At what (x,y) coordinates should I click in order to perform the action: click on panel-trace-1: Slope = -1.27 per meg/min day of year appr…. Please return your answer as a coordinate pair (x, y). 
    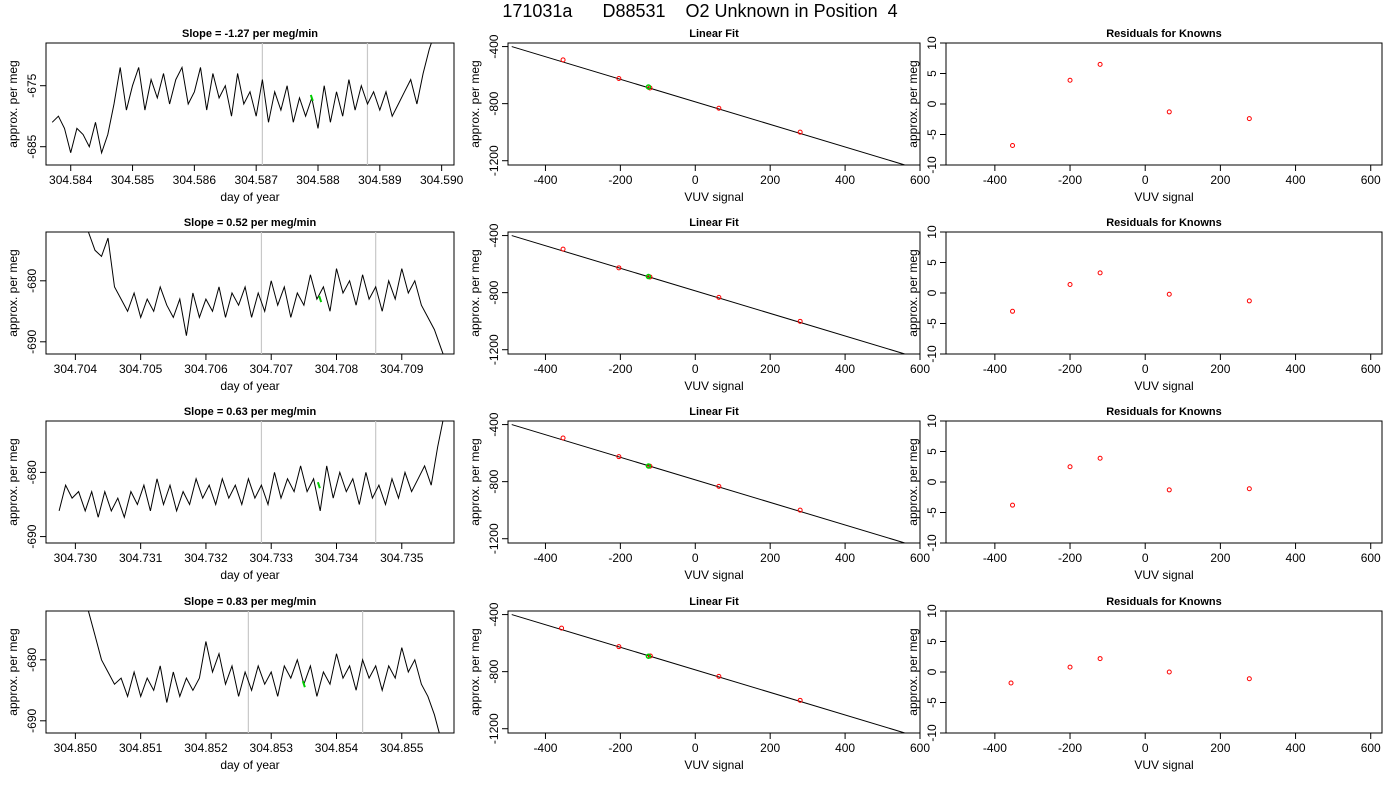
    Looking at the image, I should click on (235, 116).